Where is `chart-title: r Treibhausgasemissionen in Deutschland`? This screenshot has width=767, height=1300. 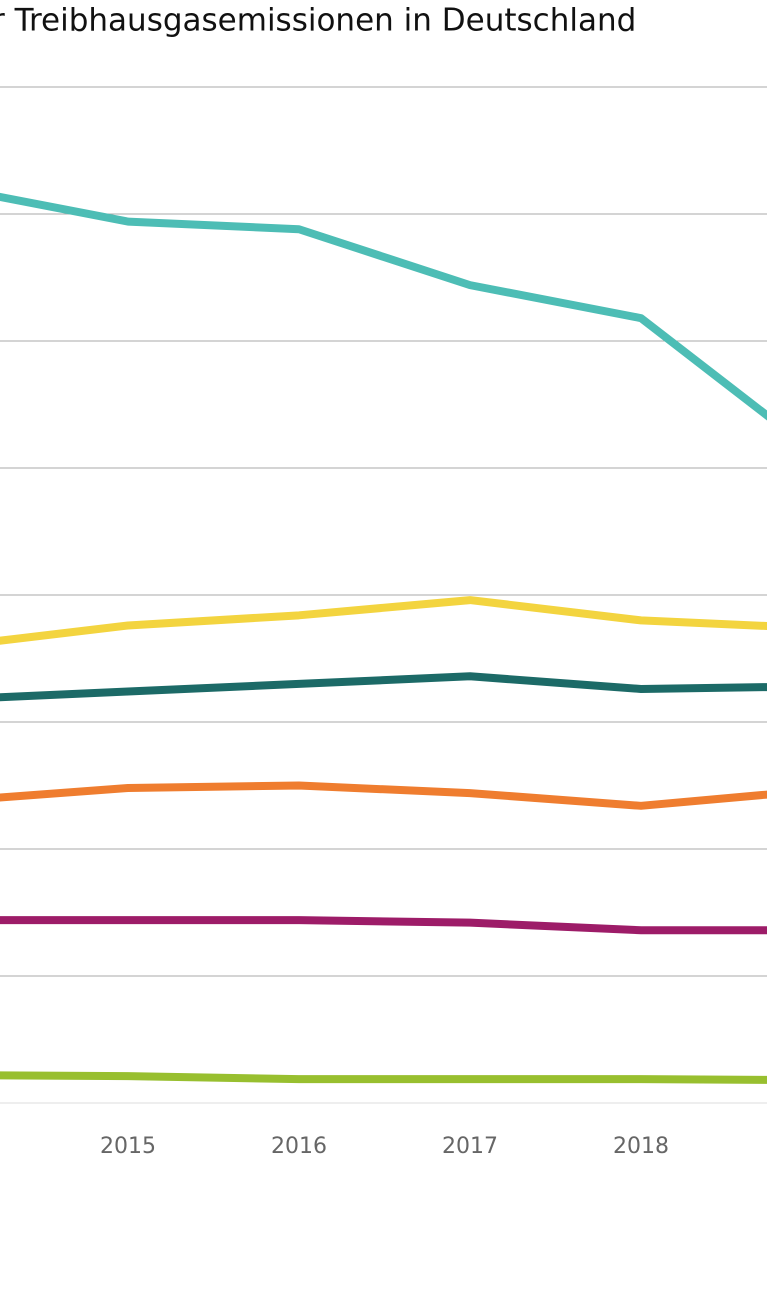
chart-title: r Treibhausgasemissionen in Deutschland is located at coordinates (318, 21).